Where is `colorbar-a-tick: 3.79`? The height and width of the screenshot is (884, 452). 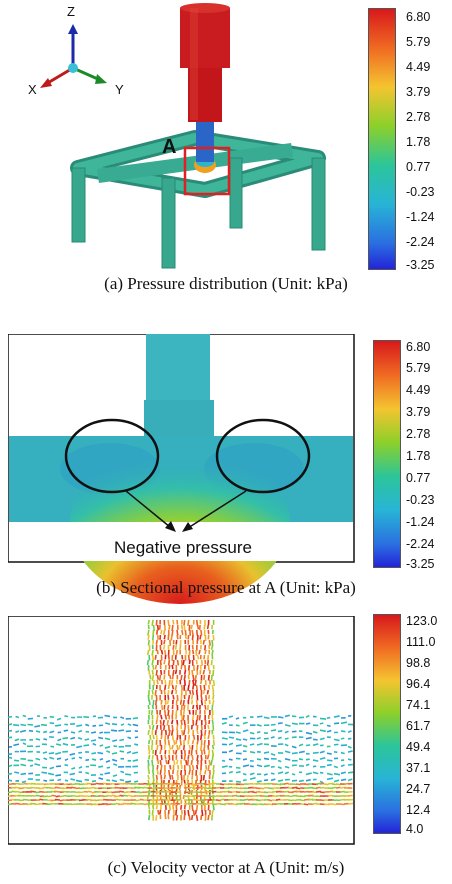
colorbar-a-tick: 3.79 is located at coordinates (418, 92).